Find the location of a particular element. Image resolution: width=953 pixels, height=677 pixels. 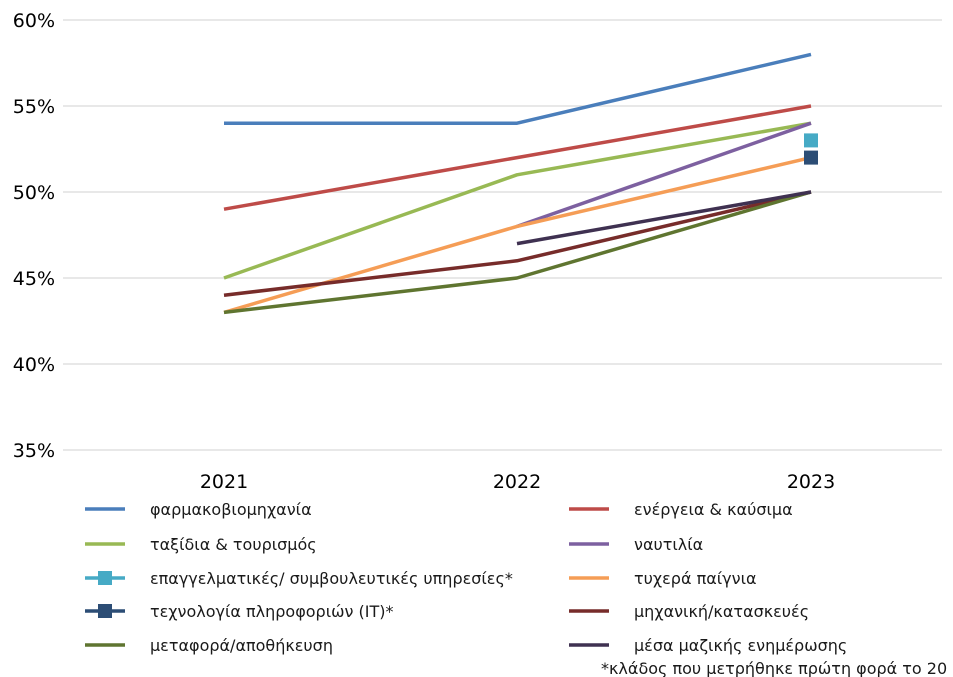

x-tick-label: 2022 is located at coordinates (517, 482).